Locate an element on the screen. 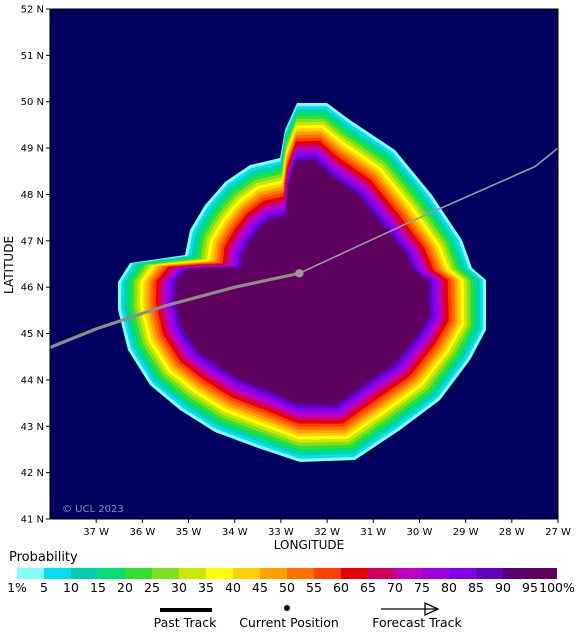 The width and height of the screenshot is (580, 639). lat-tick-label: 51 N is located at coordinates (32, 56).